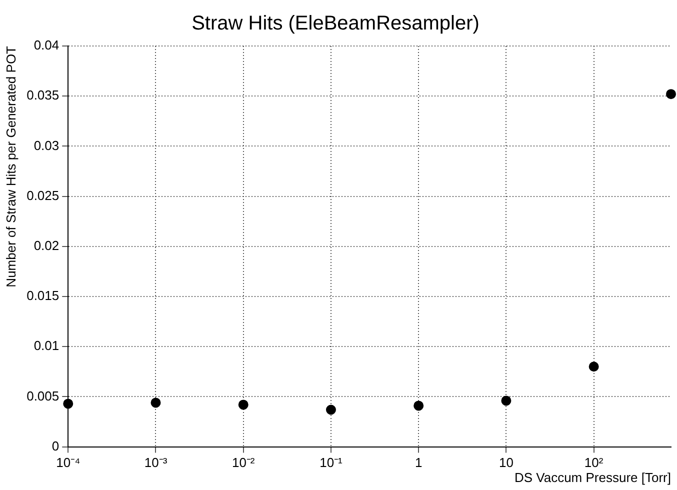 The image size is (677, 490). What do you see at coordinates (68, 462) in the screenshot?
I see `x-tick-label: 10⁻⁴` at bounding box center [68, 462].